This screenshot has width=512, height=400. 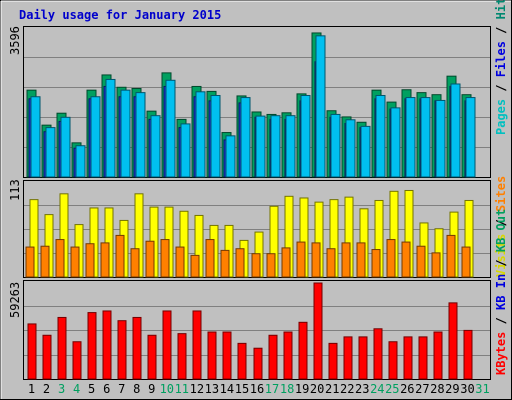 What do you see at coordinates (15, 190) in the screenshot?
I see `panel-2-max-label: 113` at bounding box center [15, 190].